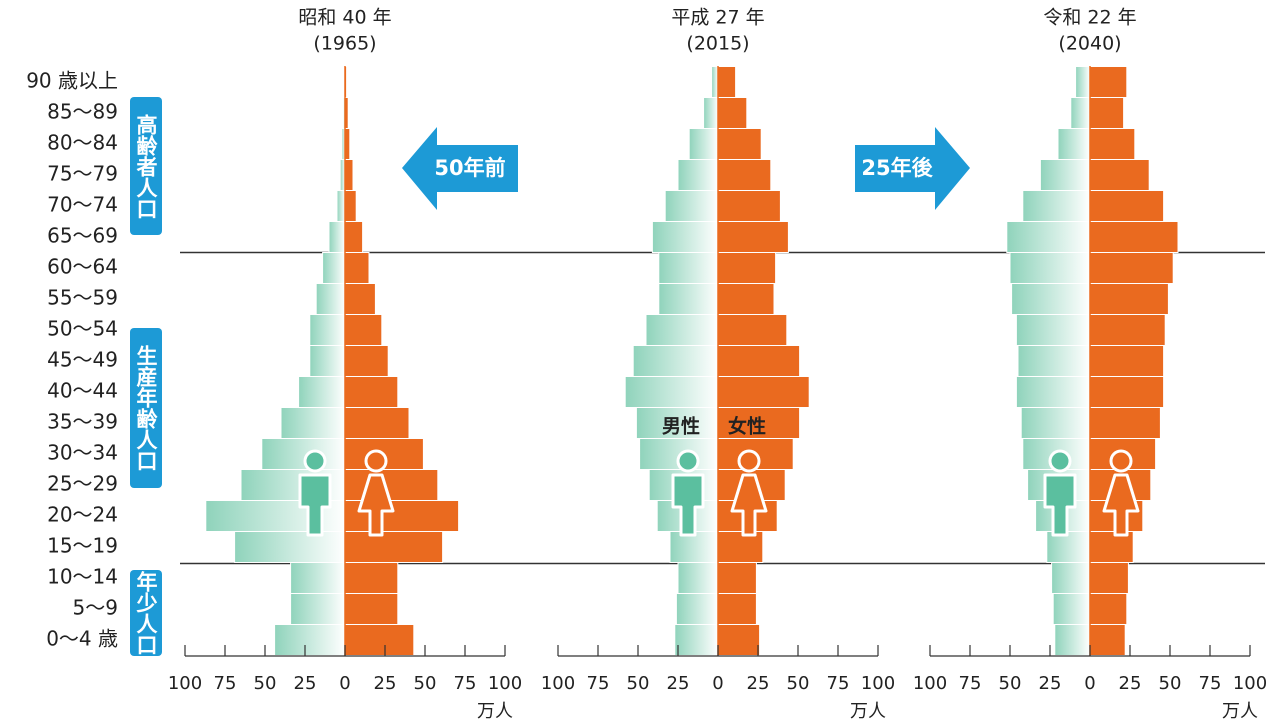  What do you see at coordinates (82, 453) in the screenshot?
I see `y-tick-label: 30〜34` at bounding box center [82, 453].